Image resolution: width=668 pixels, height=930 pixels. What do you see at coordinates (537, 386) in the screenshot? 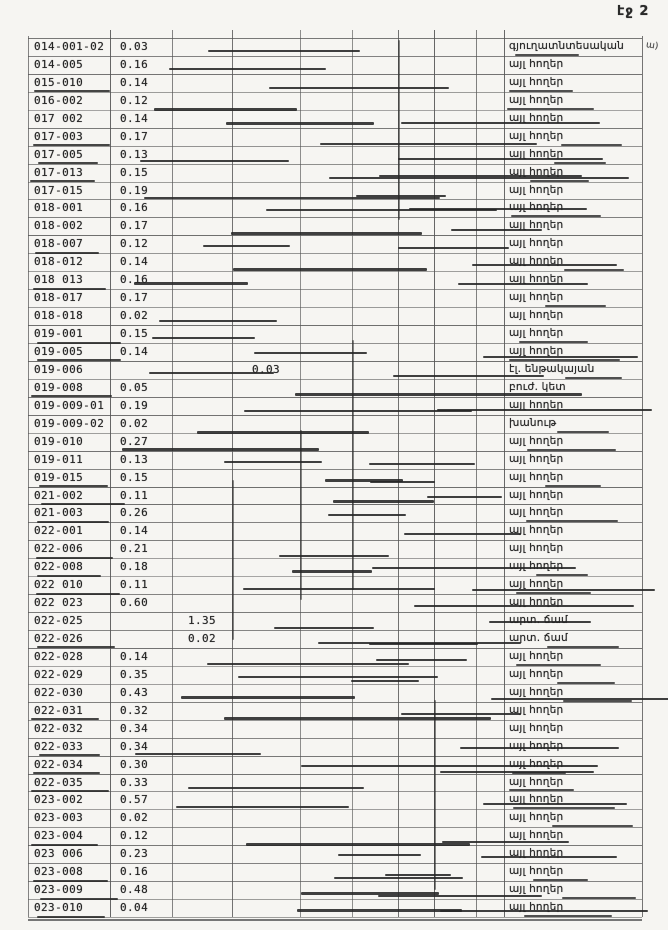
I see `cell-land-use: բուժ. կետ` at bounding box center [537, 386].